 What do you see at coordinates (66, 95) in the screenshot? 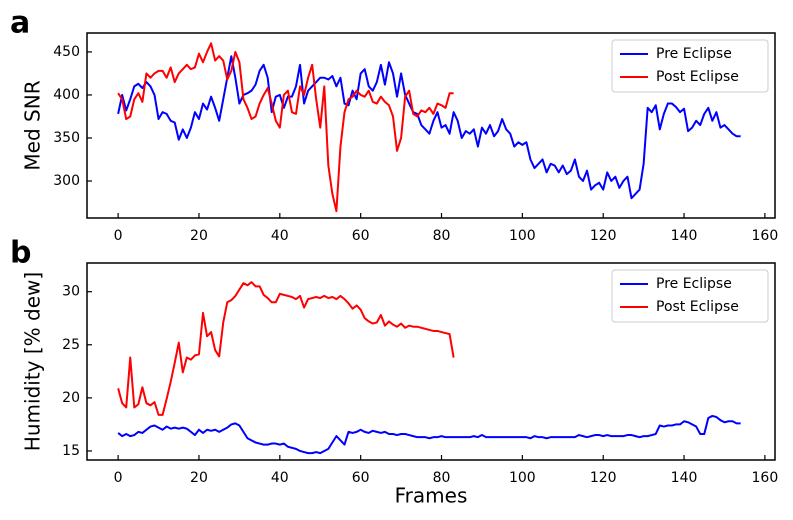
I see `y-tick-label: 400` at bounding box center [66, 95].